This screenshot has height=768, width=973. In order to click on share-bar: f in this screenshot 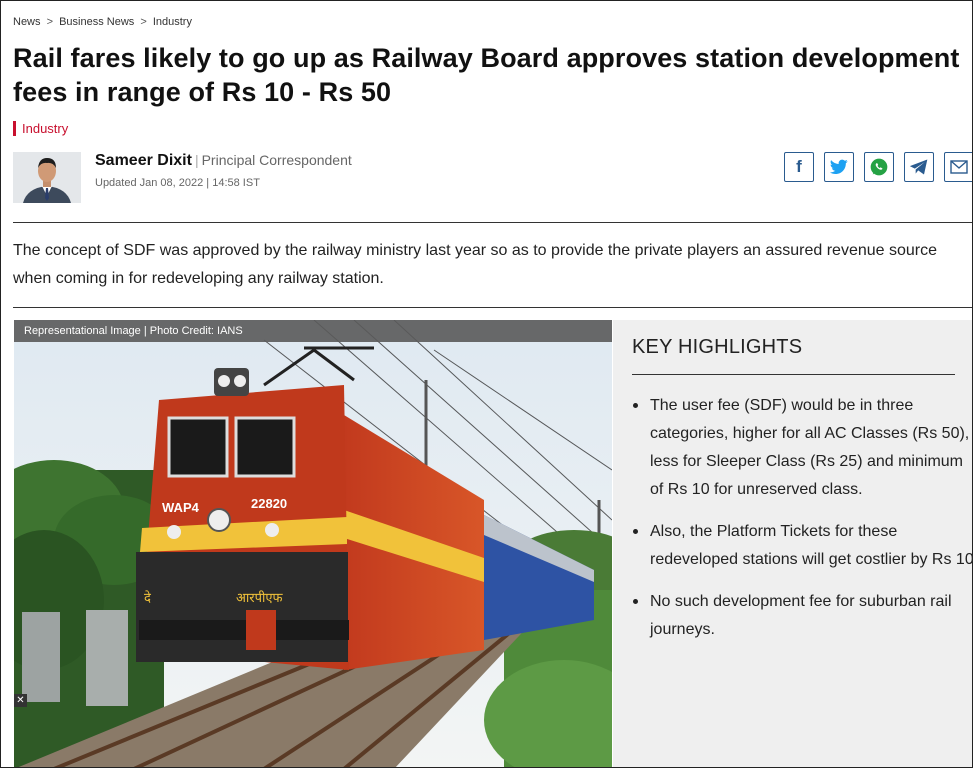, I will do `click(878, 167)`.